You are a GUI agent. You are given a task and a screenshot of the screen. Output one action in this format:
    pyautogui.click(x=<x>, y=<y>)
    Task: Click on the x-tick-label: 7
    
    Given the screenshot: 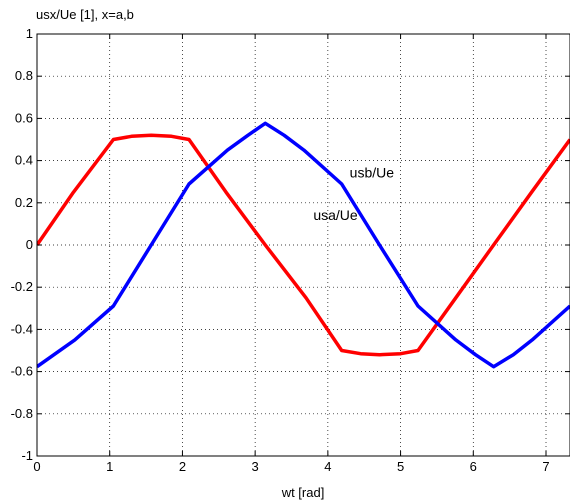 What is the action you would take?
    pyautogui.click(x=545, y=466)
    